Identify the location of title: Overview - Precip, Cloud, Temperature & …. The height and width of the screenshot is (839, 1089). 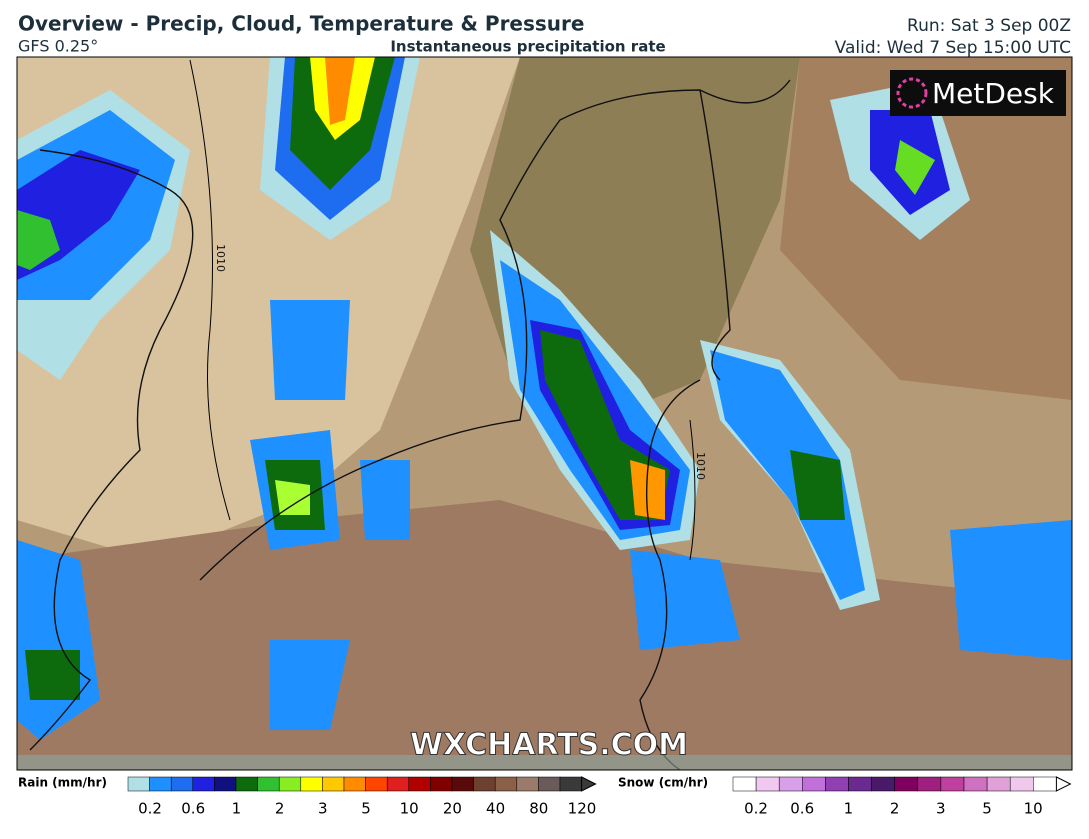
(301, 24).